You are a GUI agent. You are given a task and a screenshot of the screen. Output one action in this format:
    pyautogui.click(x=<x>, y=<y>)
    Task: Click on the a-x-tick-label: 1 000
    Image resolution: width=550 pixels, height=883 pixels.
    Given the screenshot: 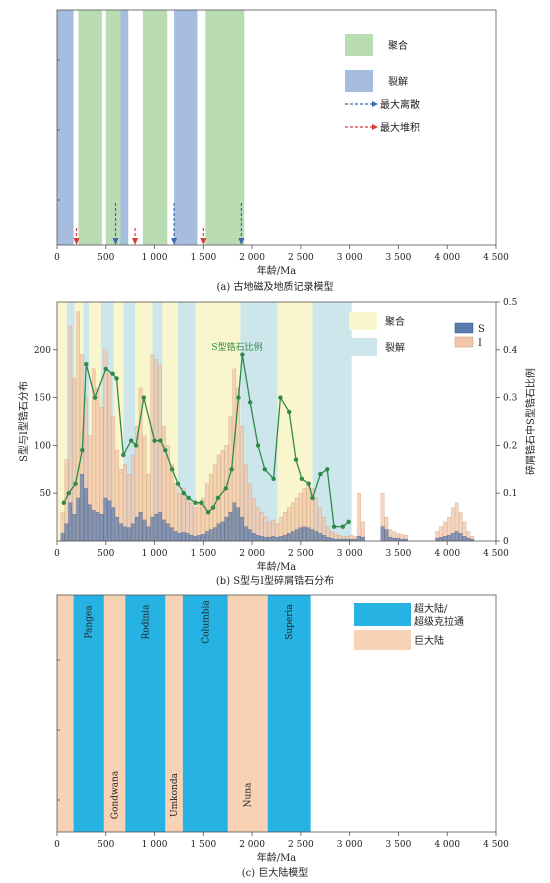 What is the action you would take?
    pyautogui.click(x=155, y=258)
    